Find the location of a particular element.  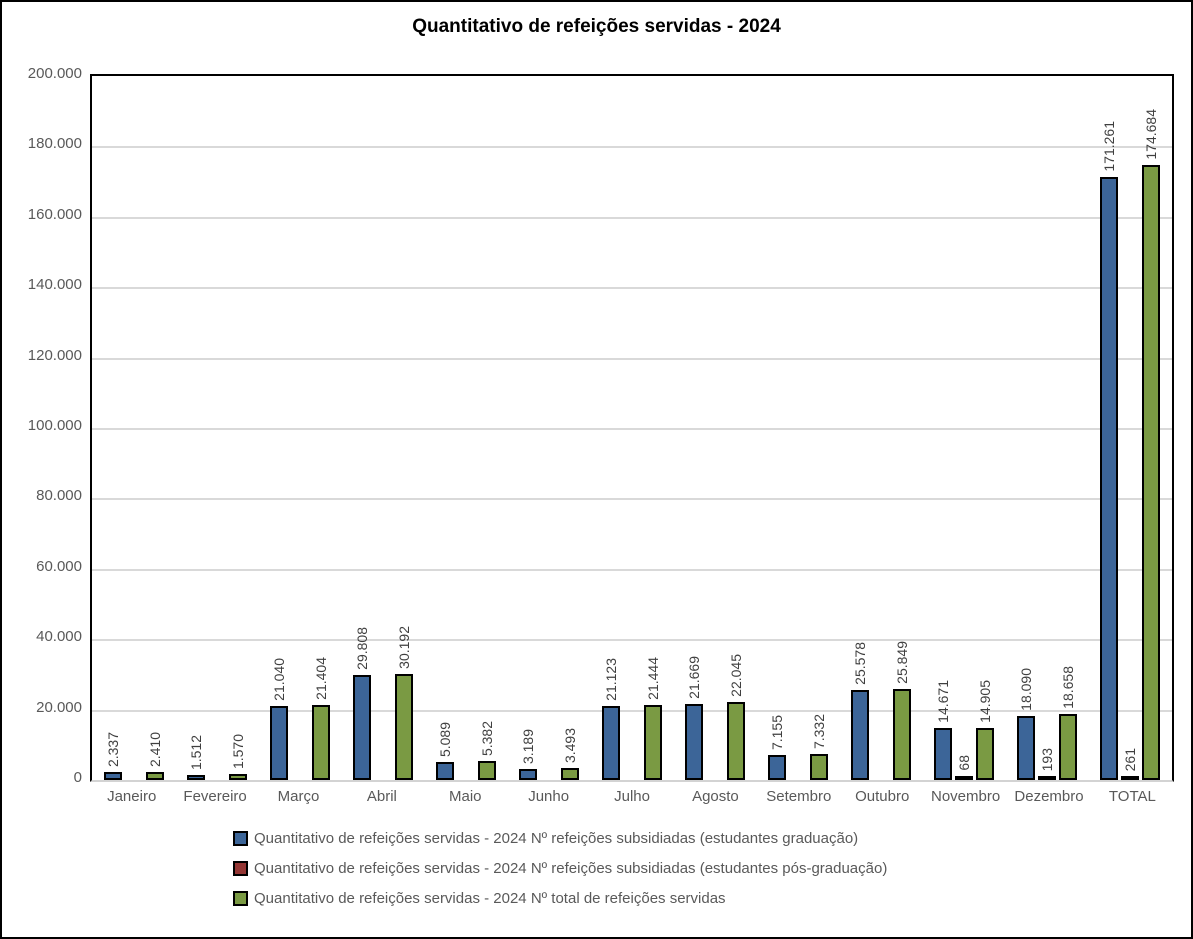

bar-column-graduacao: 3.189 is located at coordinates (527, 428).